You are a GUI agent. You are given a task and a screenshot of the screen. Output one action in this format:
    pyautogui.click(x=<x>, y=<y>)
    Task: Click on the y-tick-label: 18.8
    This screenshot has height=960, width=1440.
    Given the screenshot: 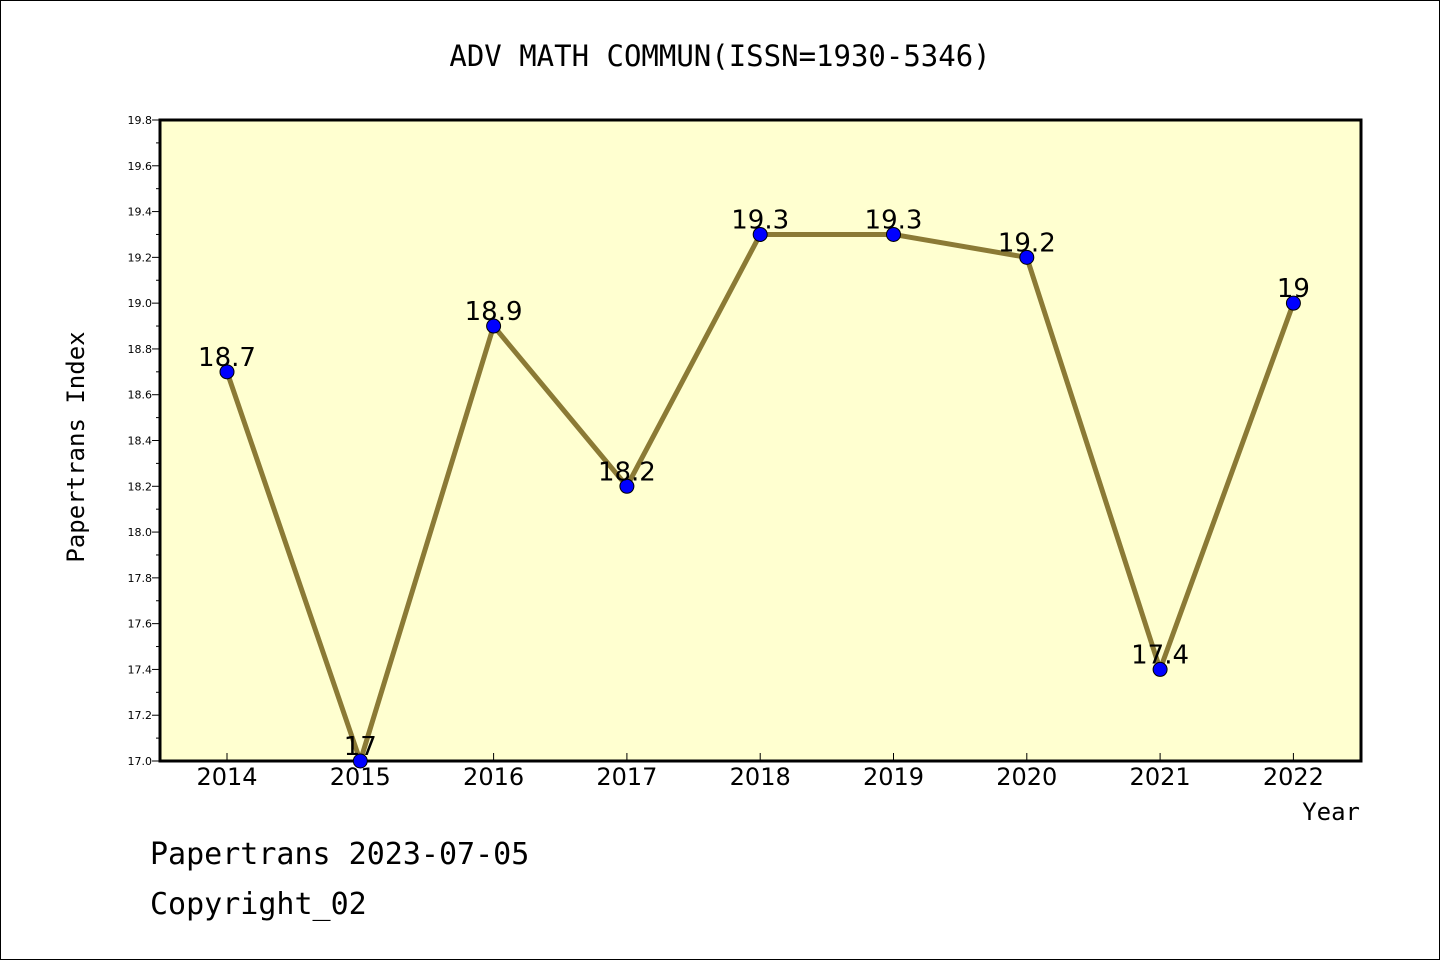 What is the action you would take?
    pyautogui.click(x=140, y=349)
    